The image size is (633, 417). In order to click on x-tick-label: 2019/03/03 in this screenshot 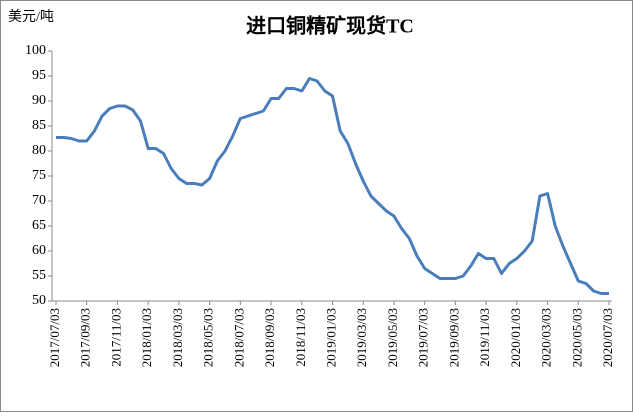, I will do `click(361, 337)`.